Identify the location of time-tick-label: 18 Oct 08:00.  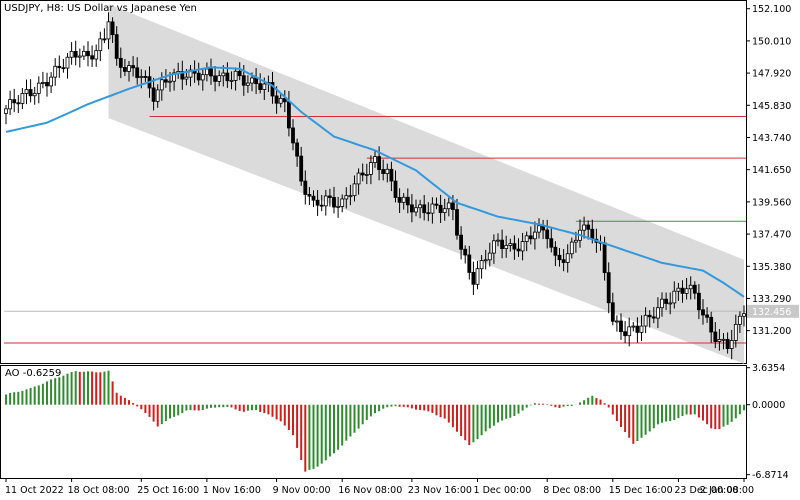
(99, 490).